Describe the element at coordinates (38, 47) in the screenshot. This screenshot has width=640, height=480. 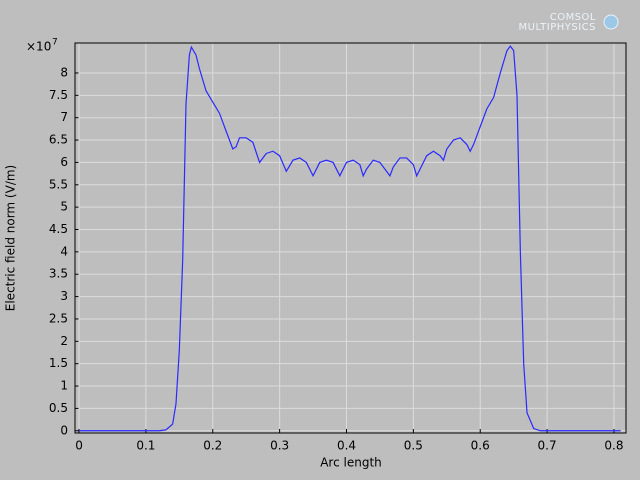
I see `y-multiplier: ×10` at that location.